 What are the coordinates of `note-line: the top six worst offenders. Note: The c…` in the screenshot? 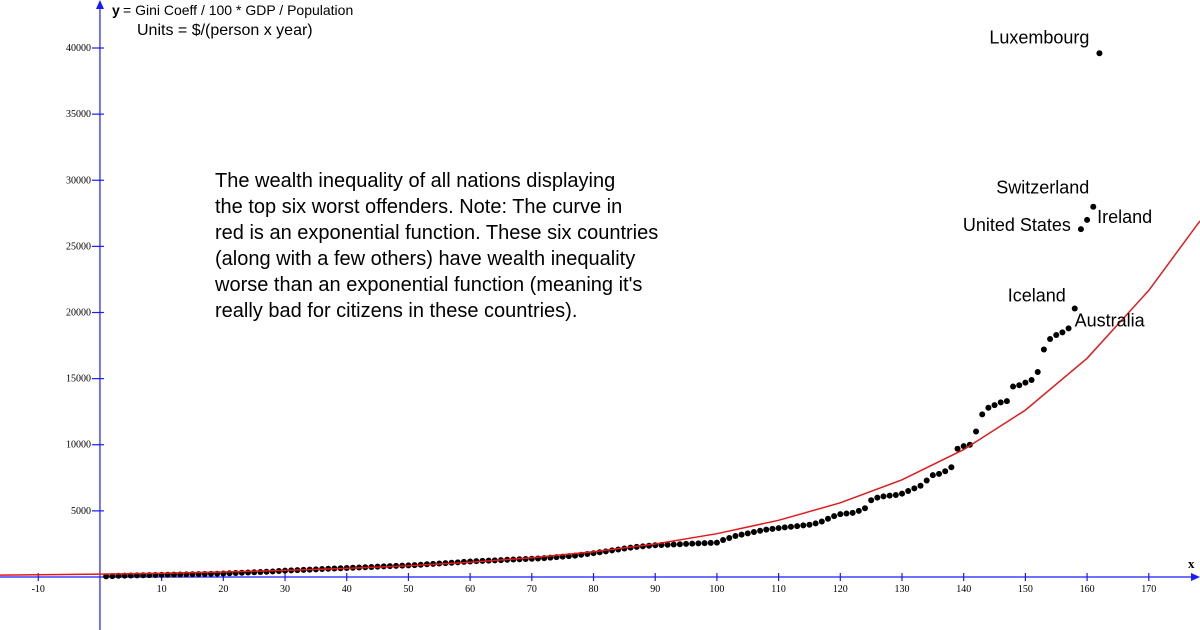 It's located at (418, 207).